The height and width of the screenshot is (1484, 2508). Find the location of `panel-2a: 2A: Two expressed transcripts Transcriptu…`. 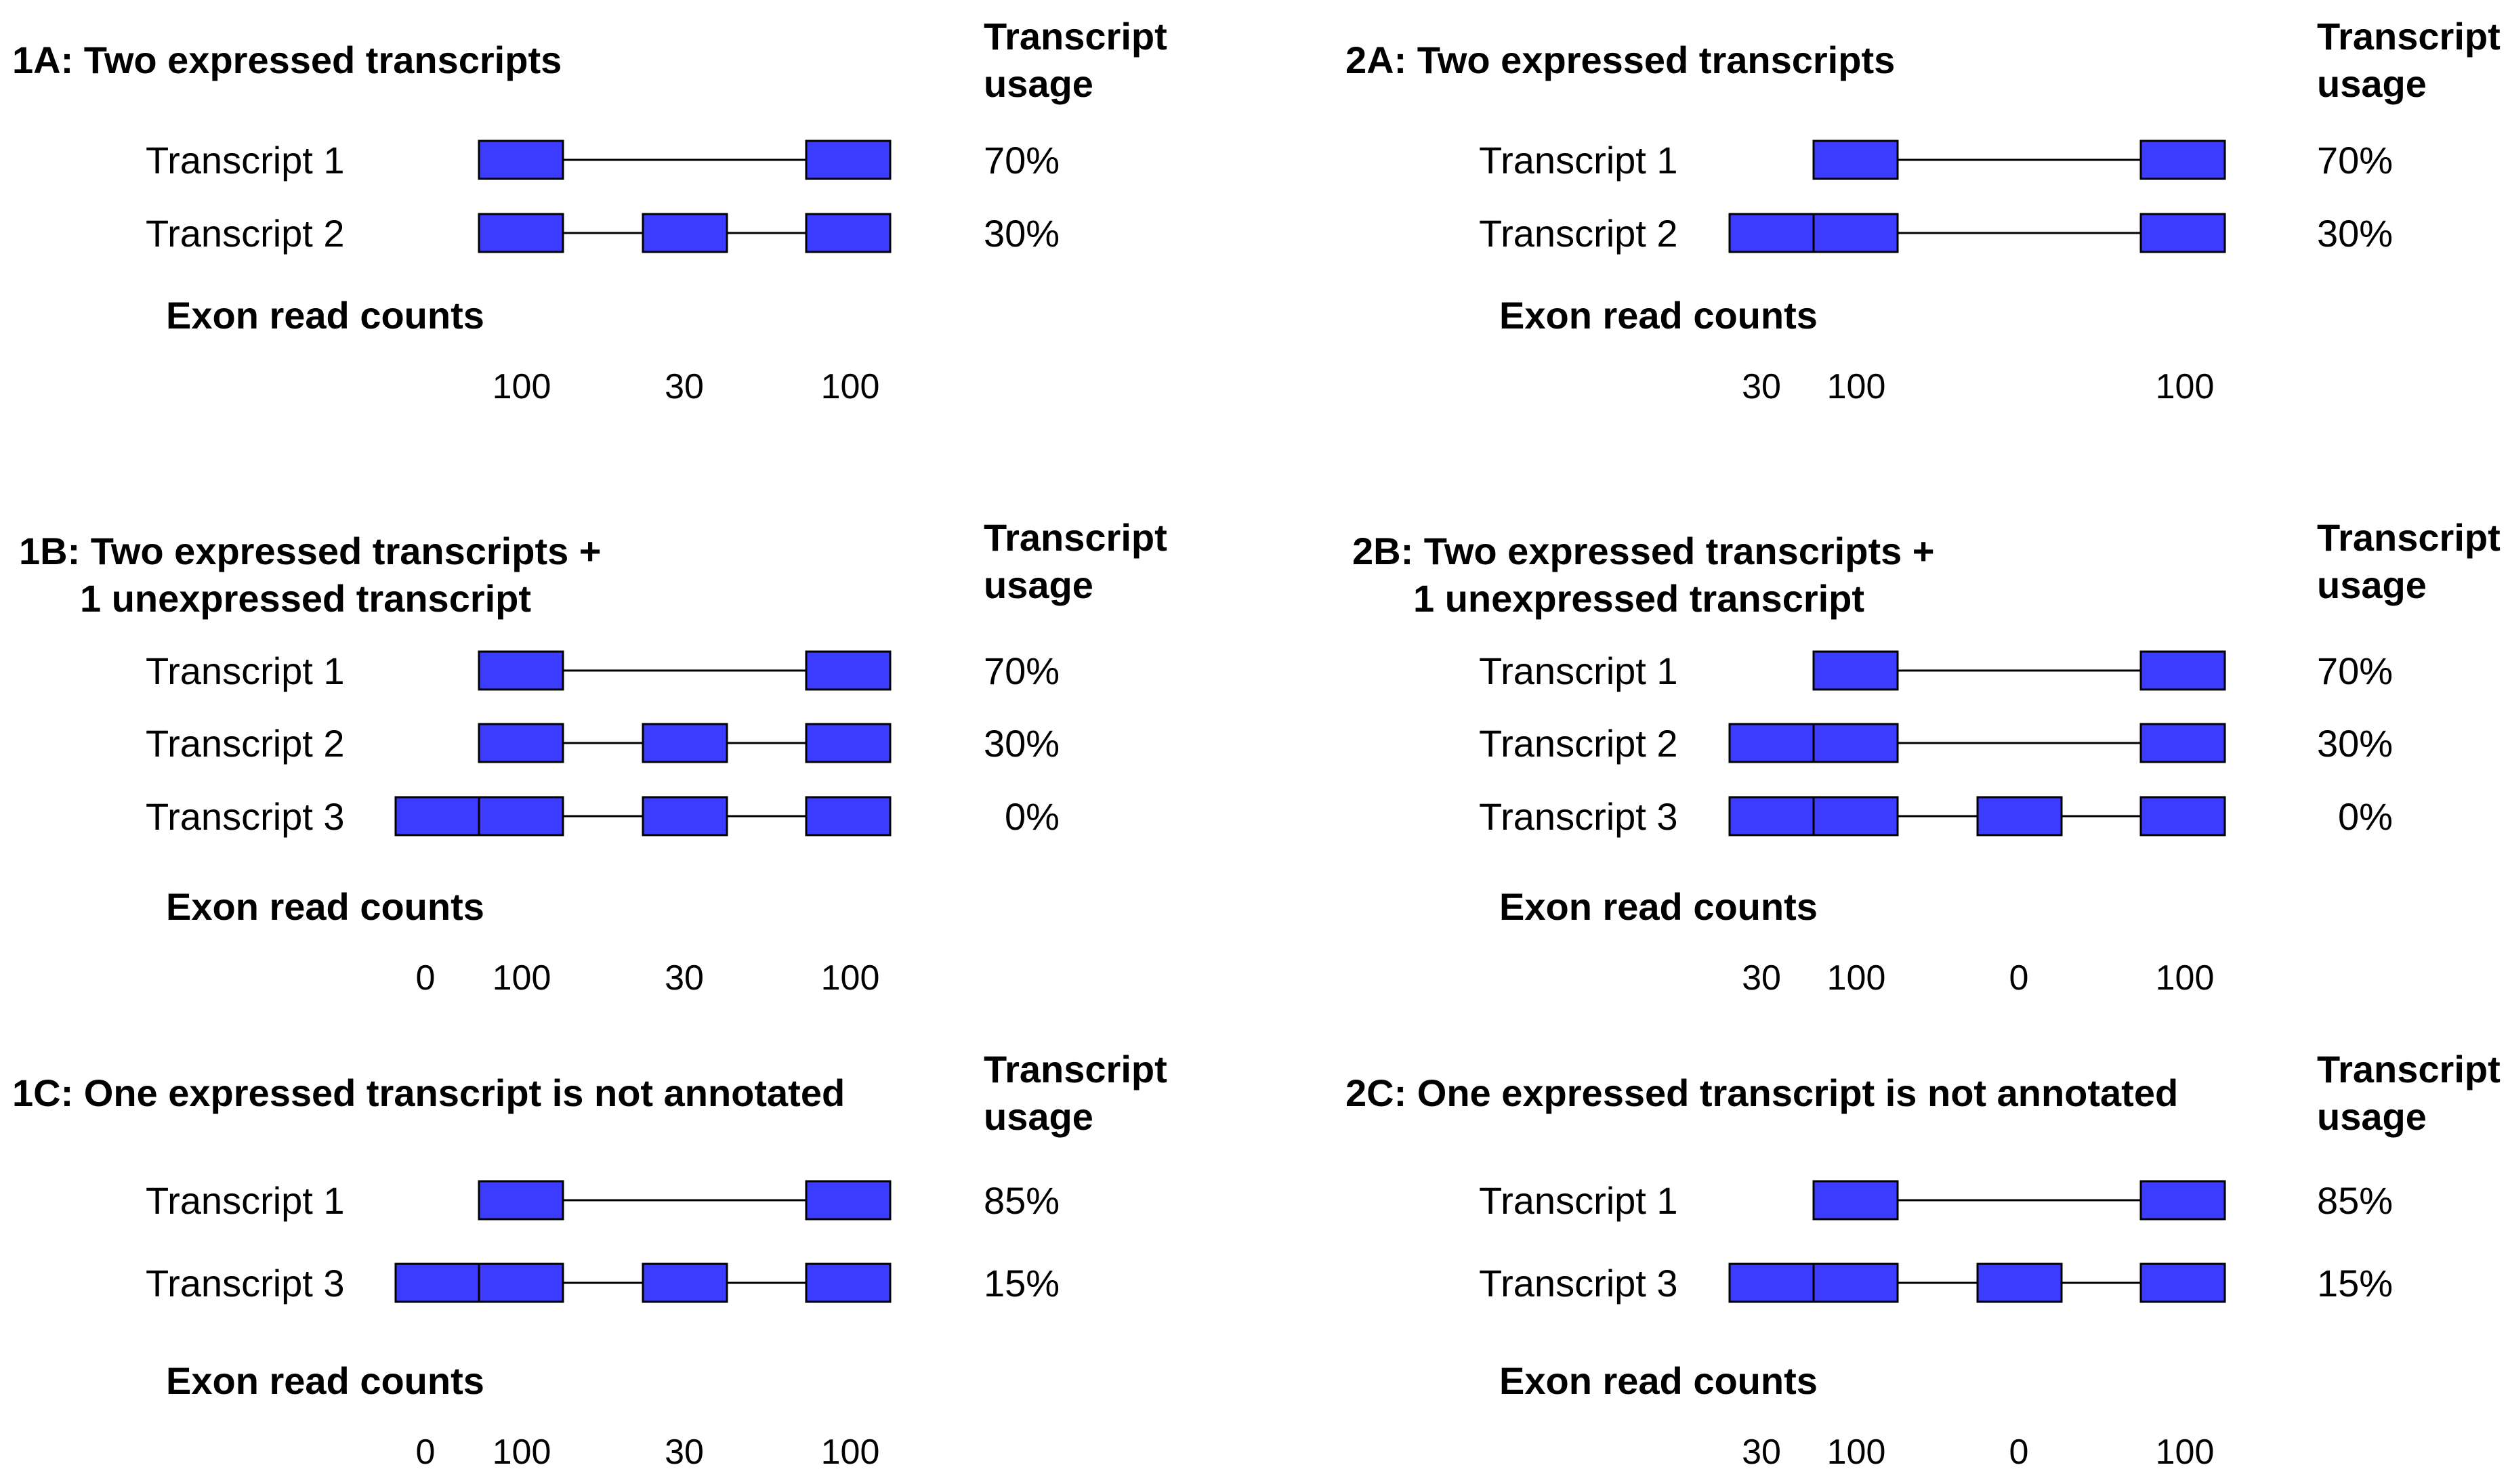

panel-2a: 2A: Two expressed transcripts Transcriptu… is located at coordinates (1923, 210).